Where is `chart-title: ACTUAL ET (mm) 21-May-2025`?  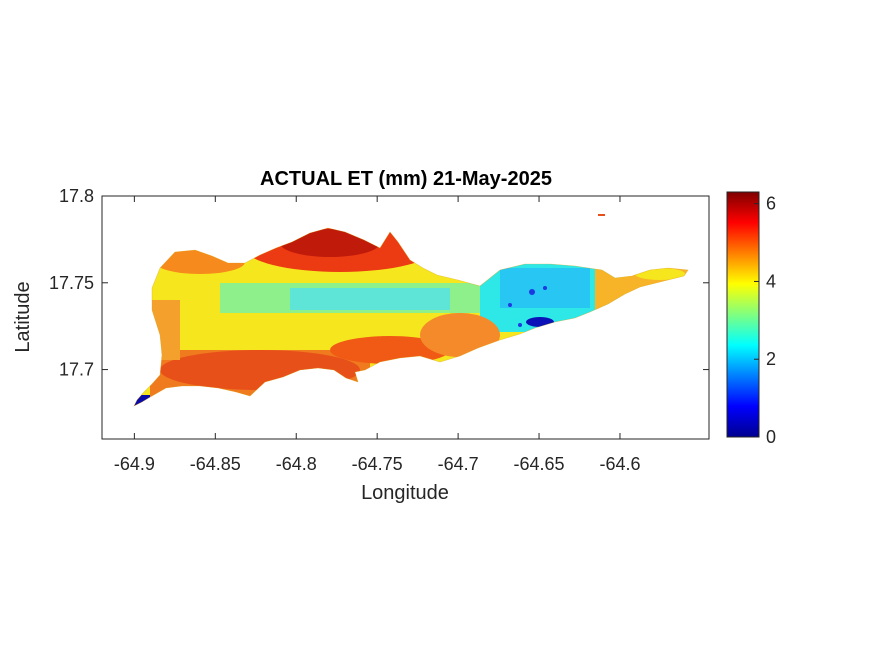 chart-title: ACTUAL ET (mm) 21-May-2025 is located at coordinates (406, 179).